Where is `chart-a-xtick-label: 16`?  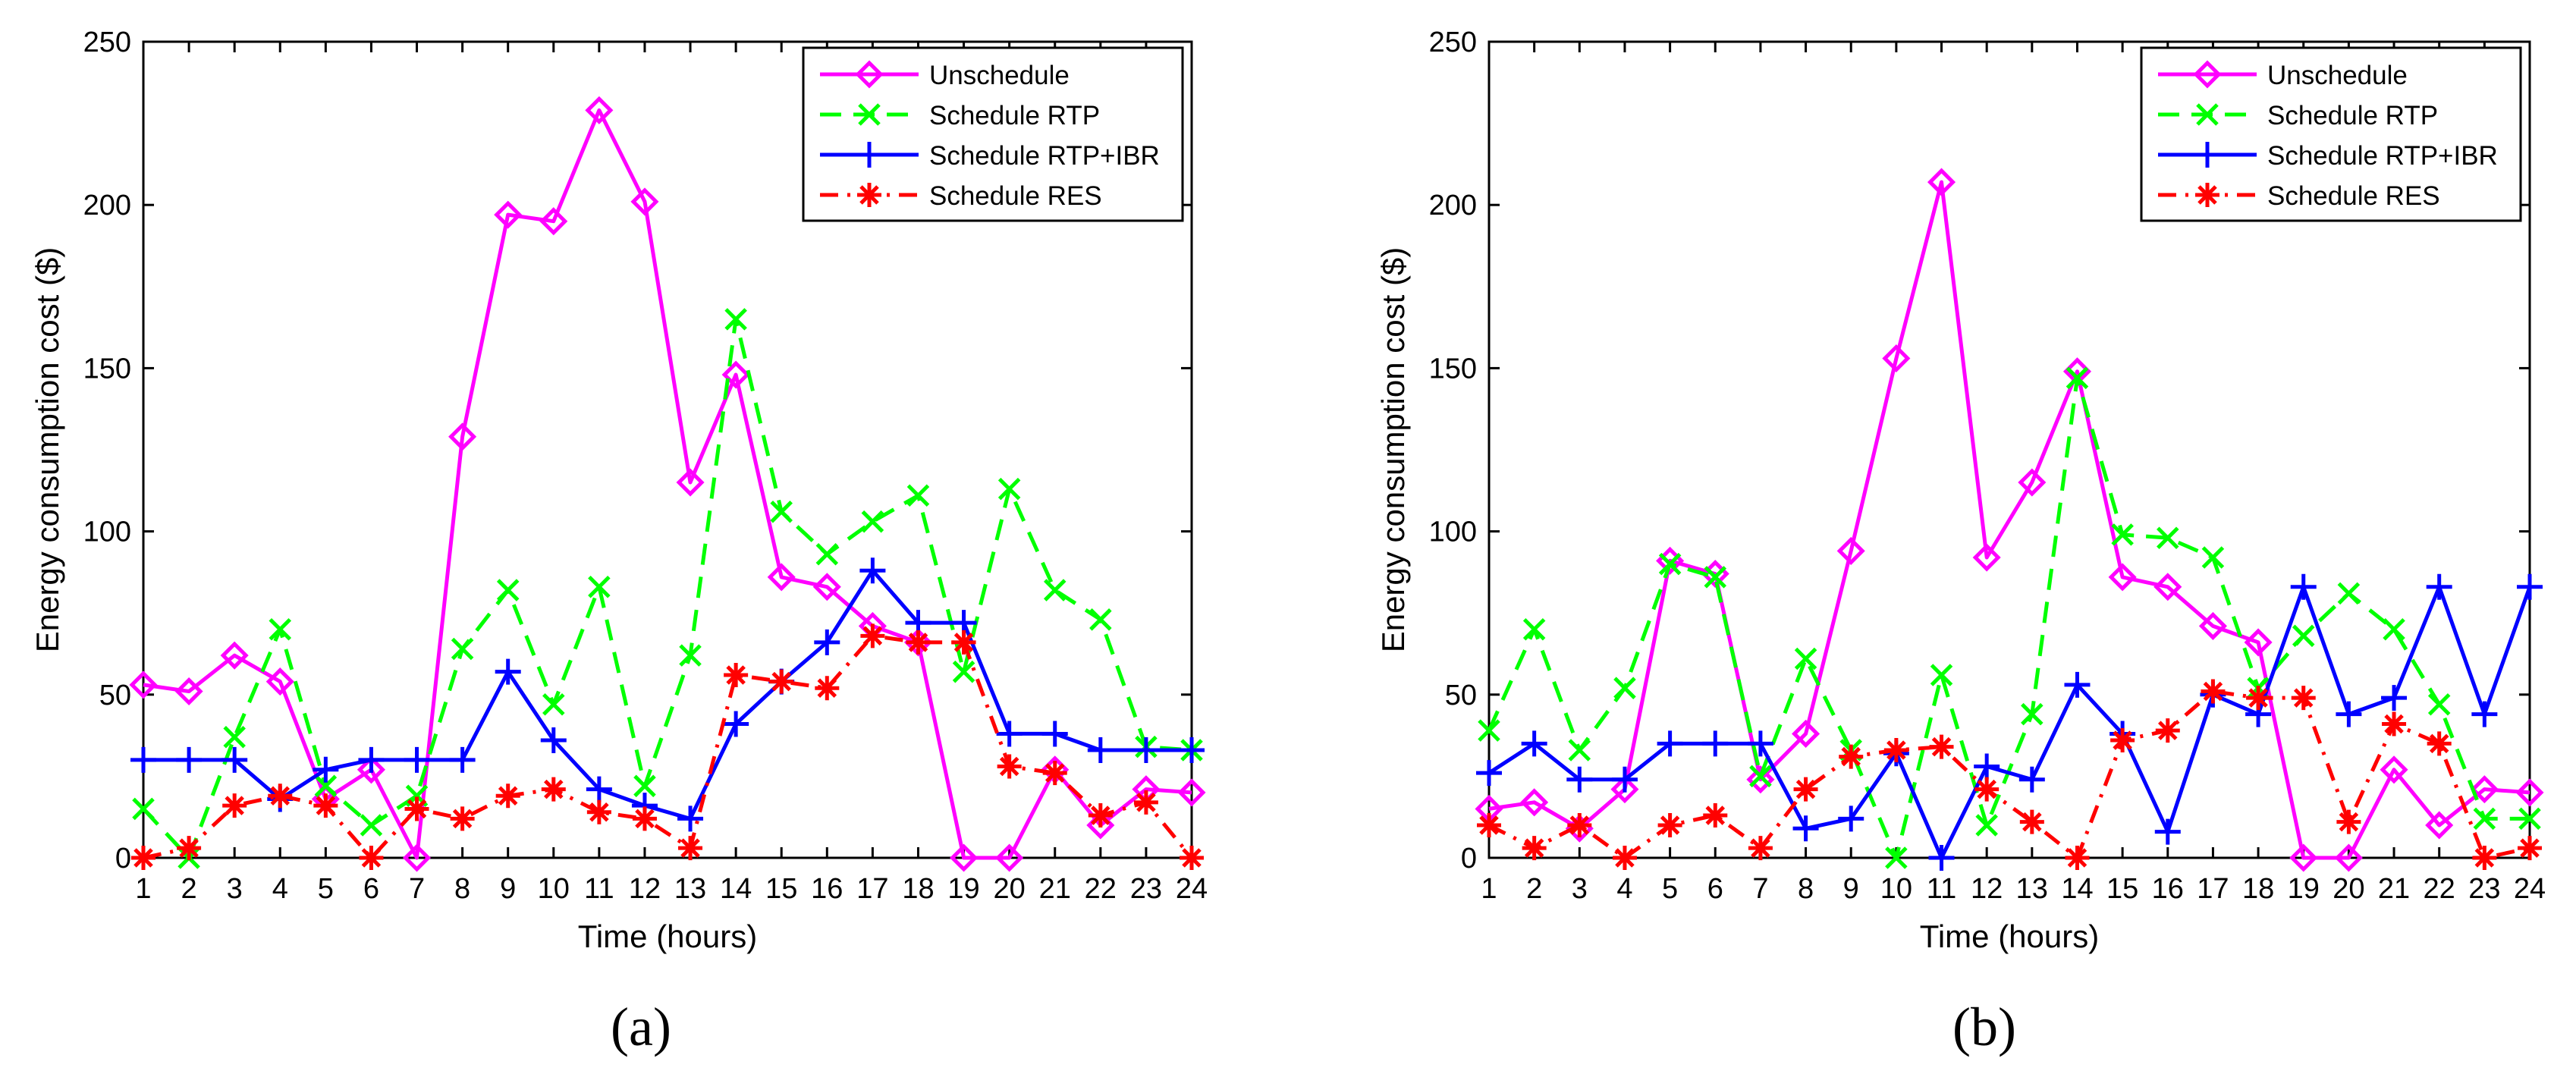 chart-a-xtick-label: 16 is located at coordinates (827, 889).